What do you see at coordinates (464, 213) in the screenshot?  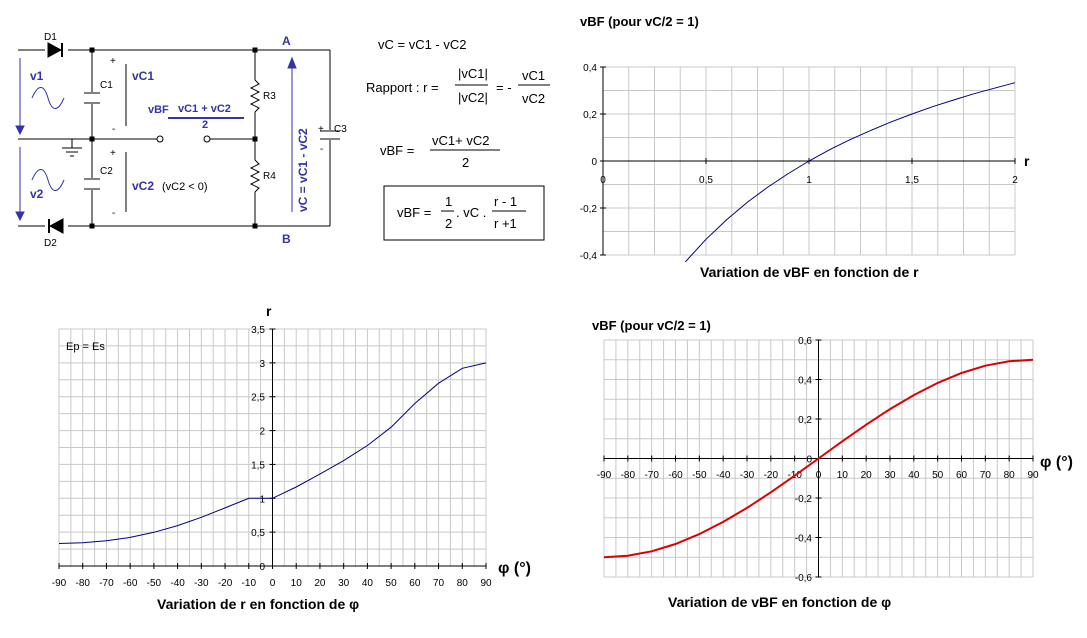 I see `result-box` at bounding box center [464, 213].